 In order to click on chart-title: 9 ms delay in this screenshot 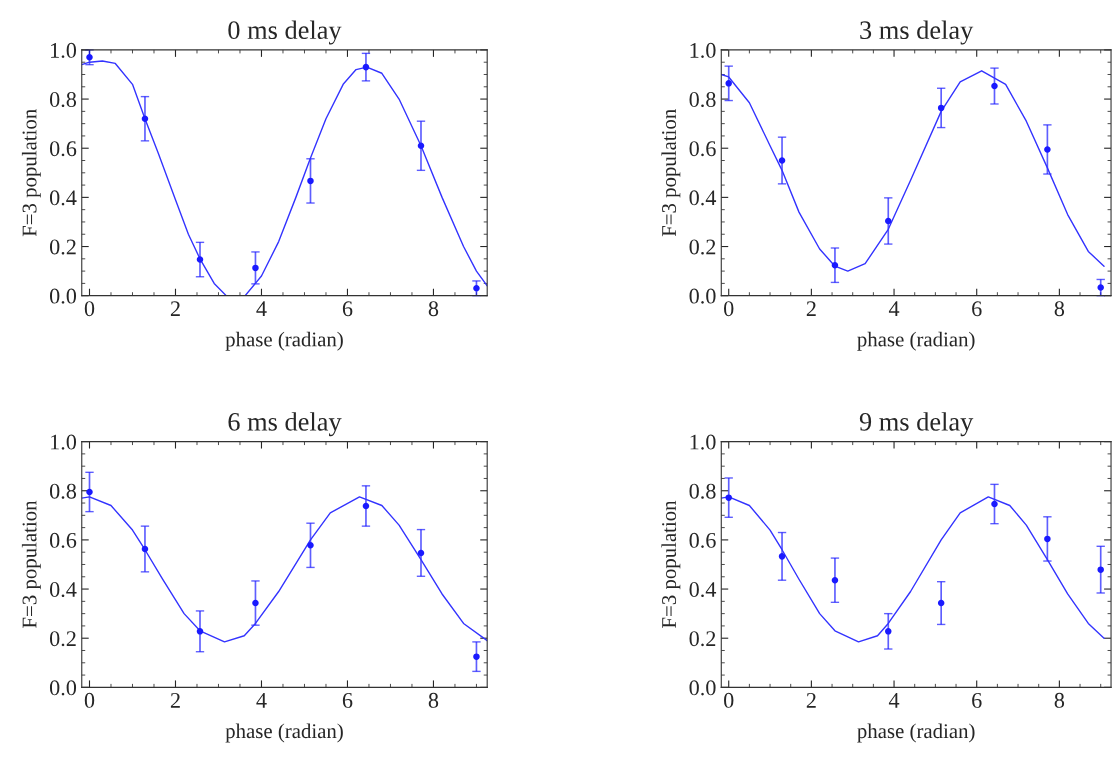, I will do `click(916, 424)`.